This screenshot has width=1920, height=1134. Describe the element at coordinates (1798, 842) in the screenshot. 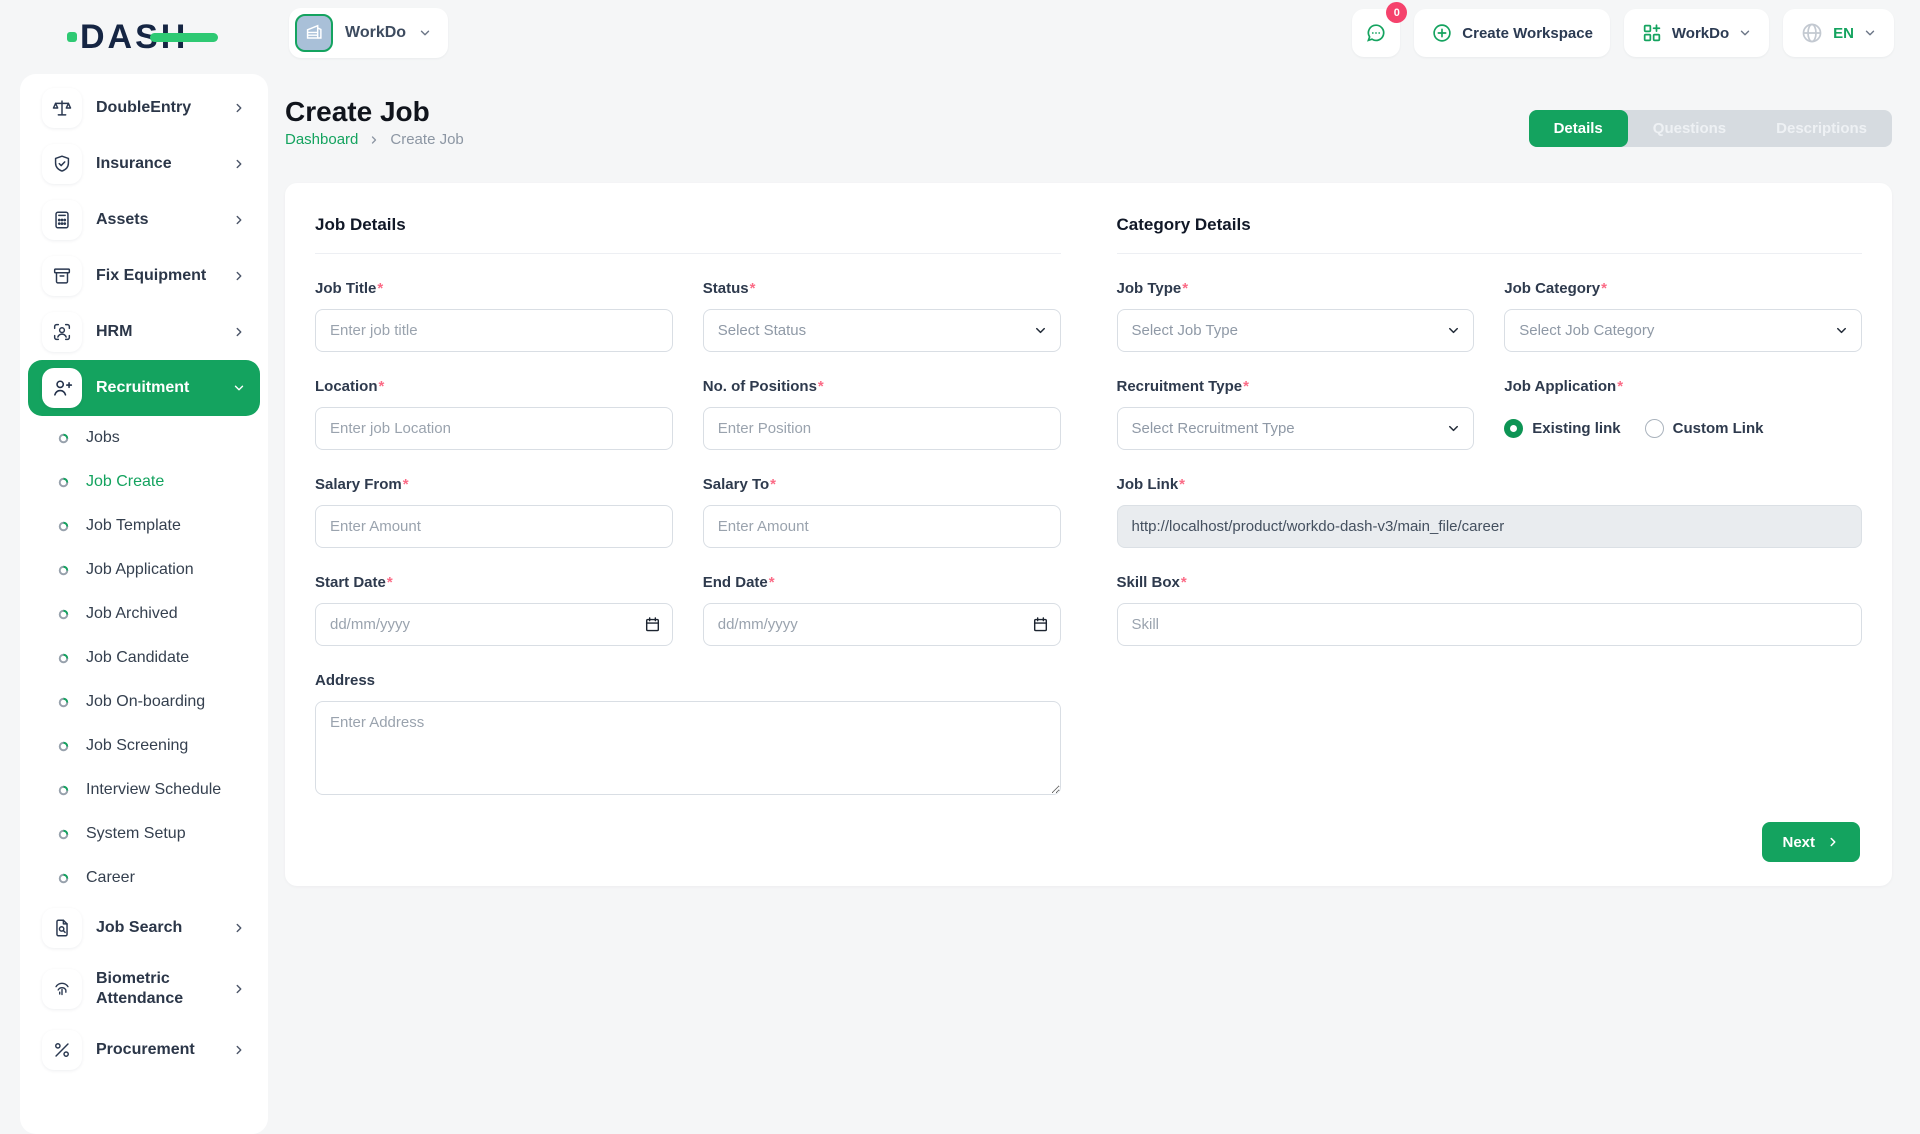

I see `next-button-label: Next` at that location.